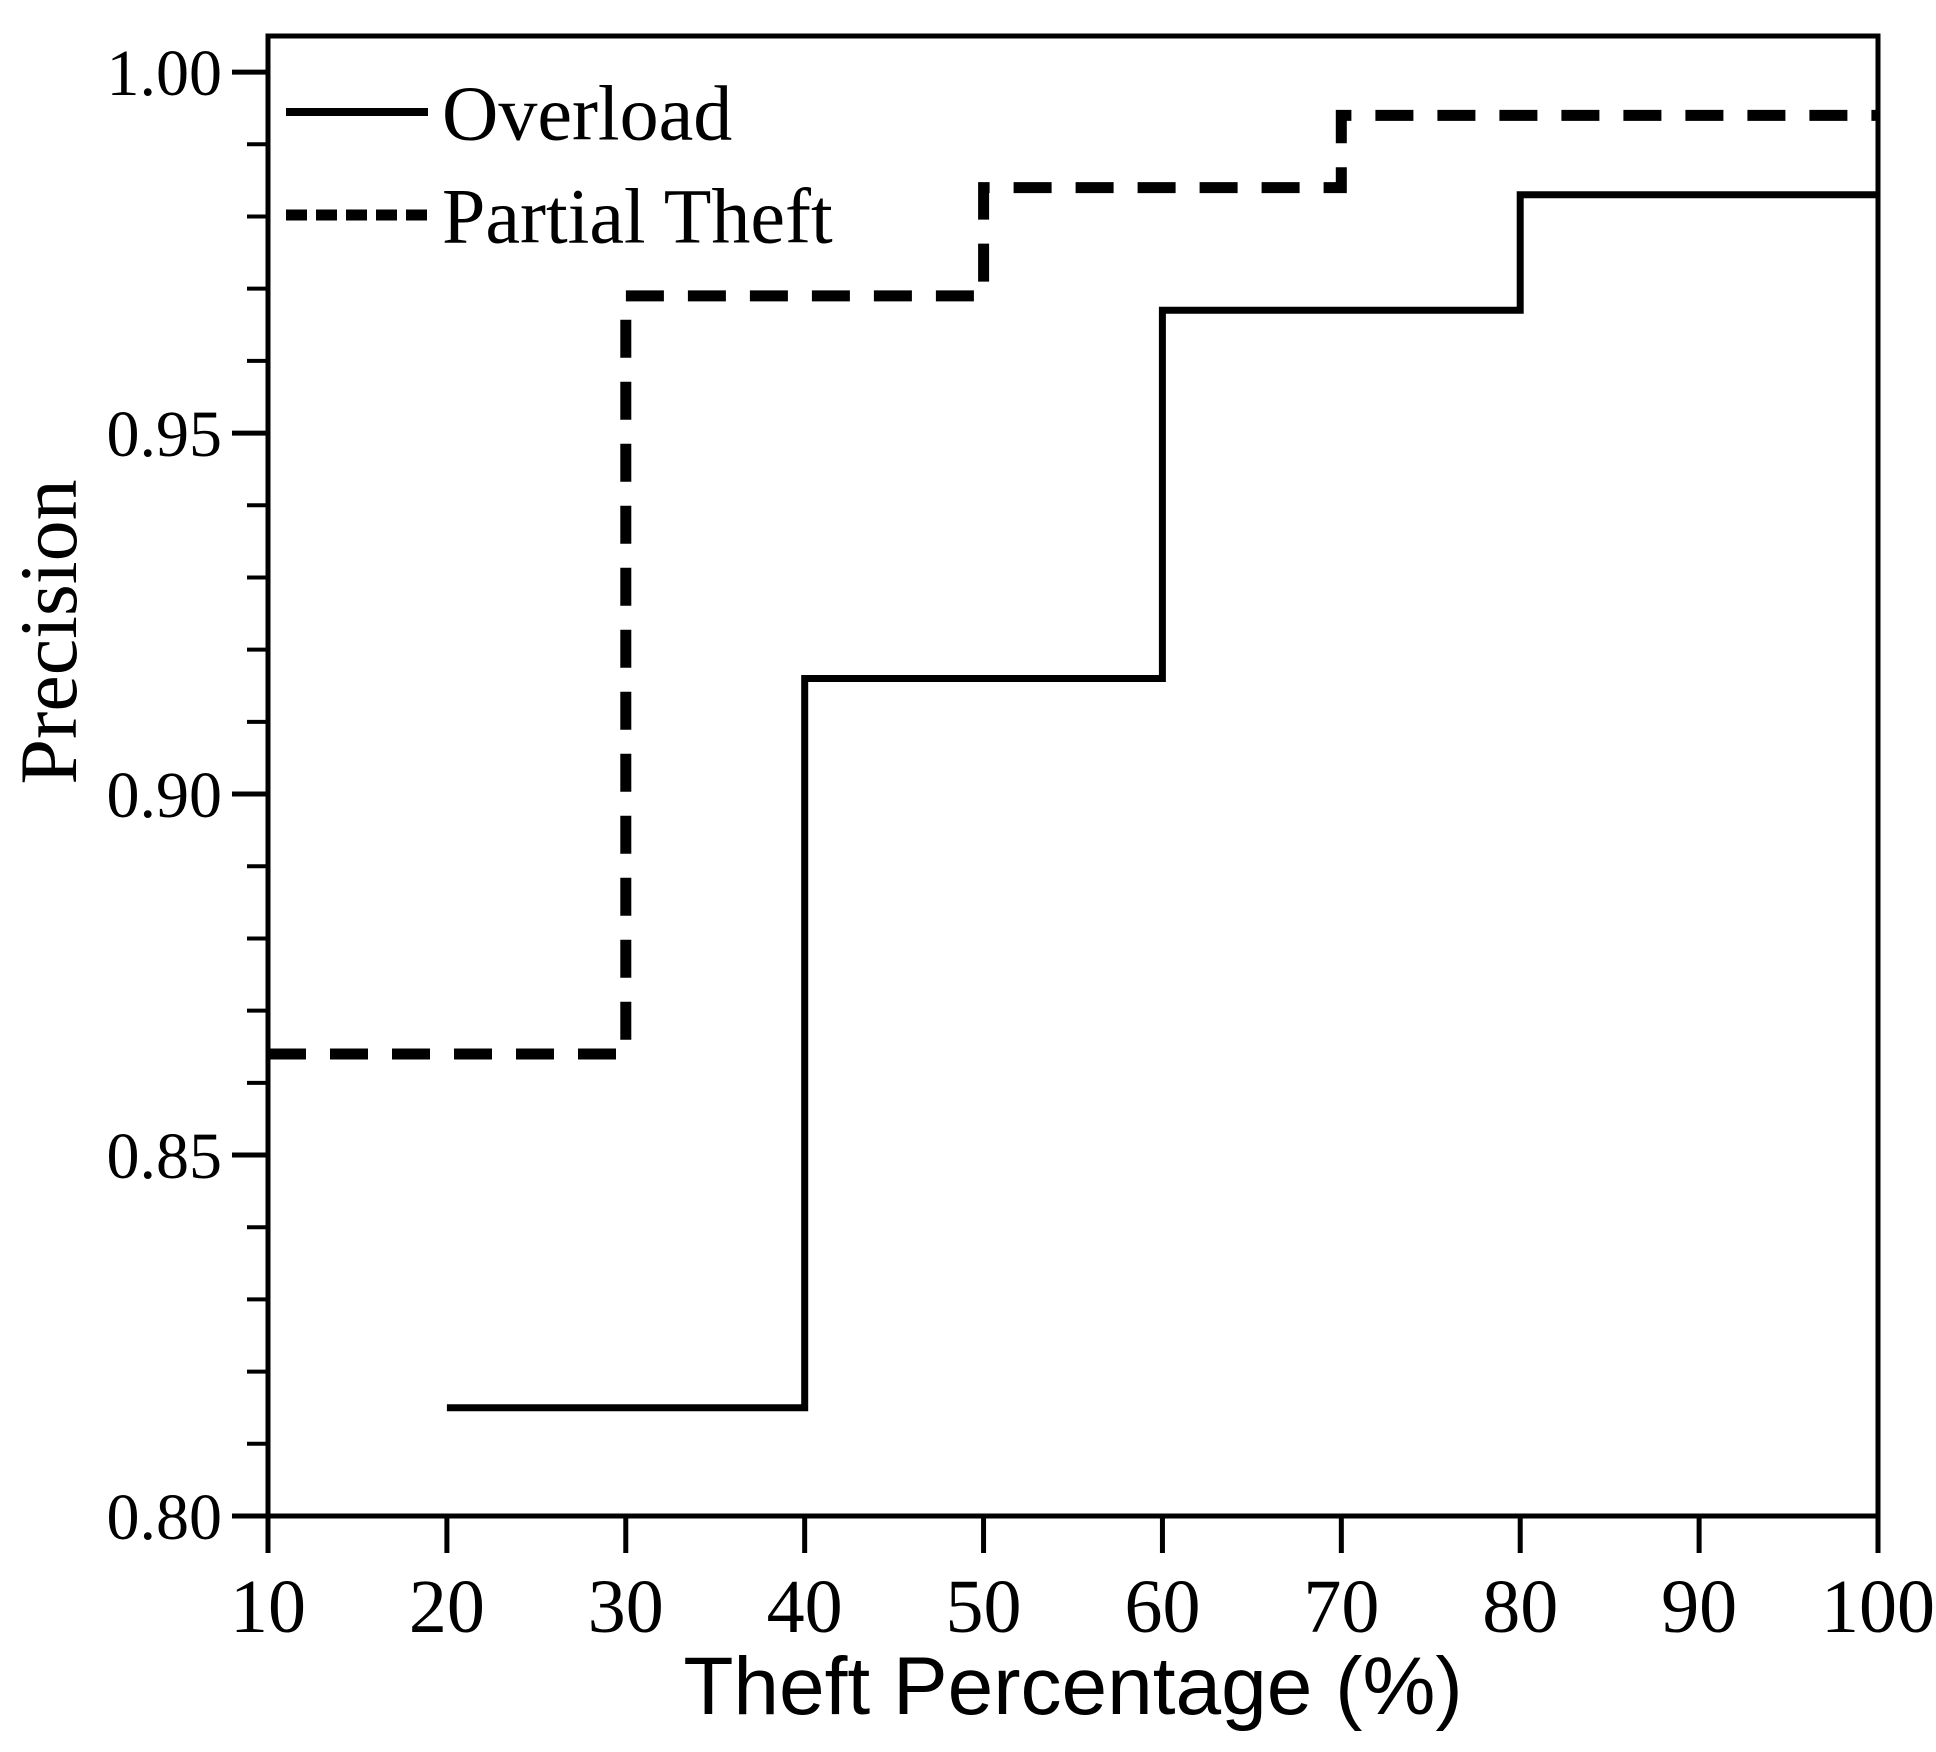  I want to click on x-axis-ticks, so click(1073, 1534).